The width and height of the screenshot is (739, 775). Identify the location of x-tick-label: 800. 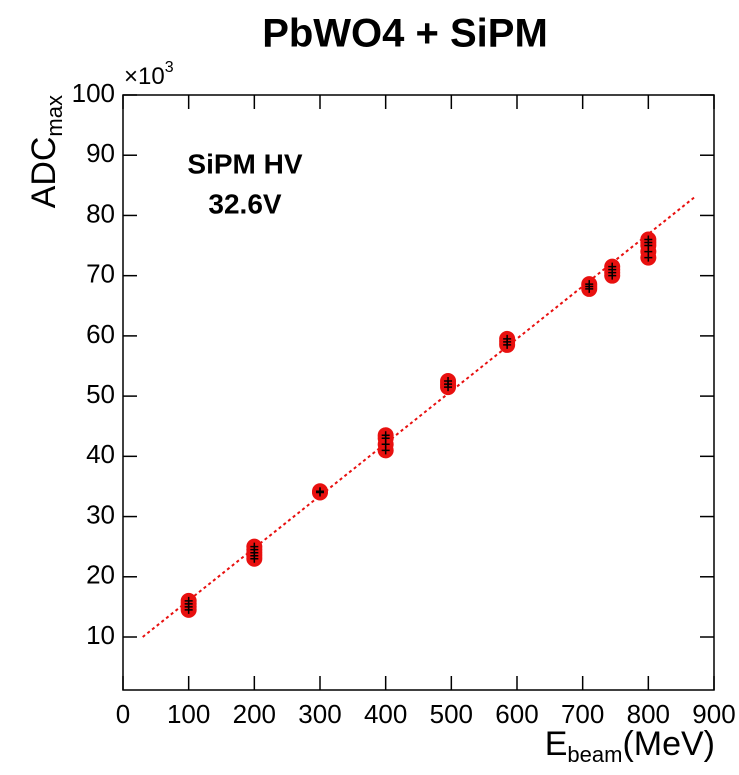
(648, 714).